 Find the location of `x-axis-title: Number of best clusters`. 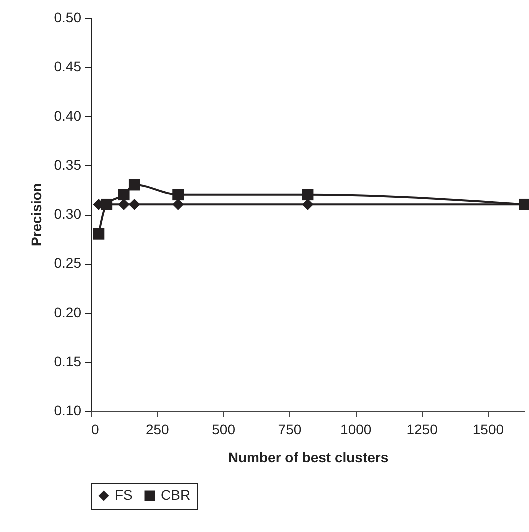

x-axis-title: Number of best clusters is located at coordinates (308, 458).